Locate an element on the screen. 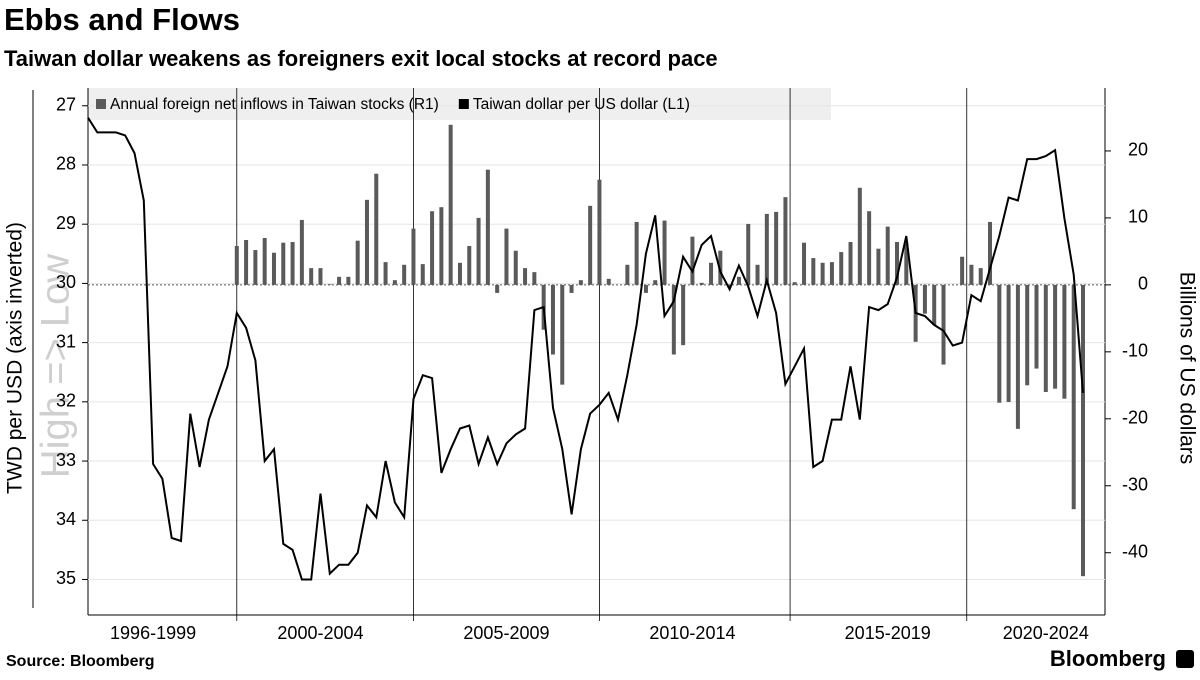 The height and width of the screenshot is (680, 1200). y-tick-label: 35 is located at coordinates (66, 578).